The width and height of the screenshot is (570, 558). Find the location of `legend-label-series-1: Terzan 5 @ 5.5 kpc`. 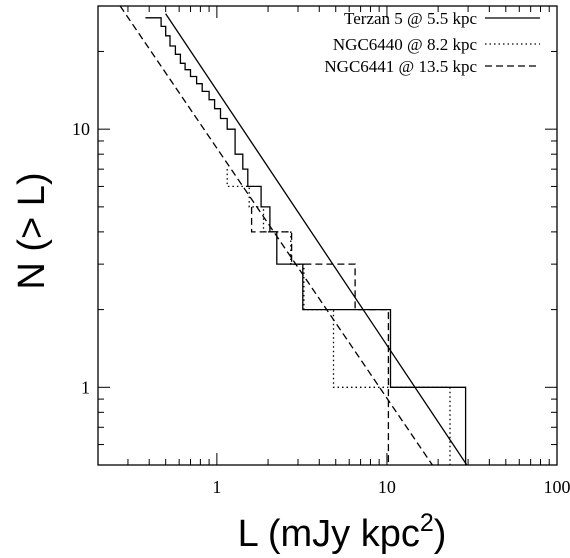

legend-label-series-1: Terzan 5 @ 5.5 kpc is located at coordinates (410, 18).